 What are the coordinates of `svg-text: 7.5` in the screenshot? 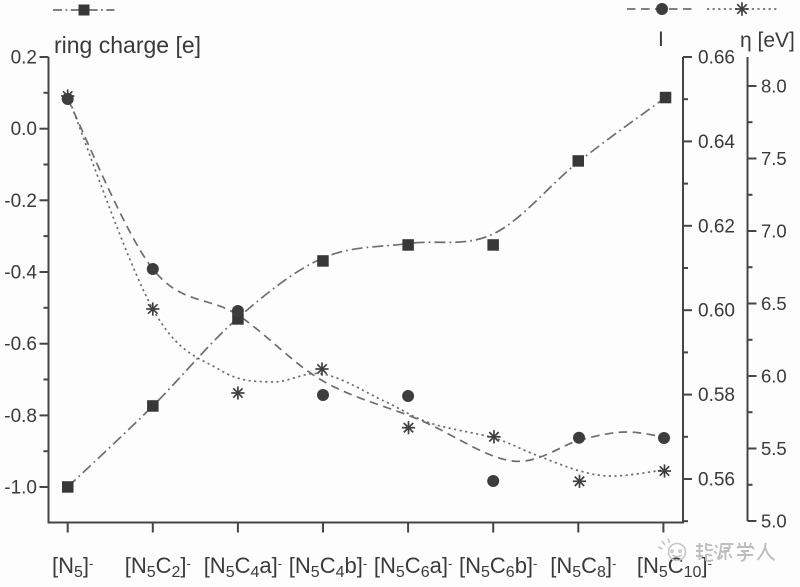 It's located at (774, 158).